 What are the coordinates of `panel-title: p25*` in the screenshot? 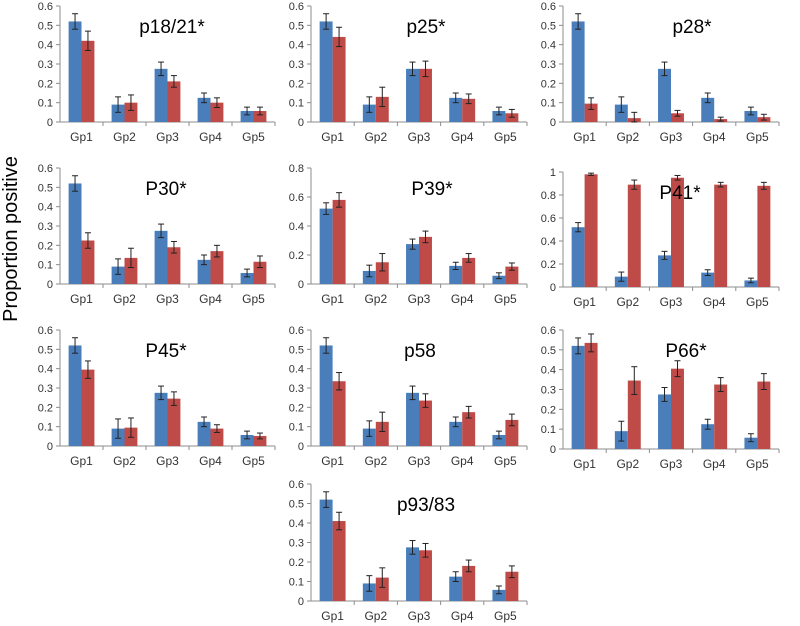 It's located at (426, 27).